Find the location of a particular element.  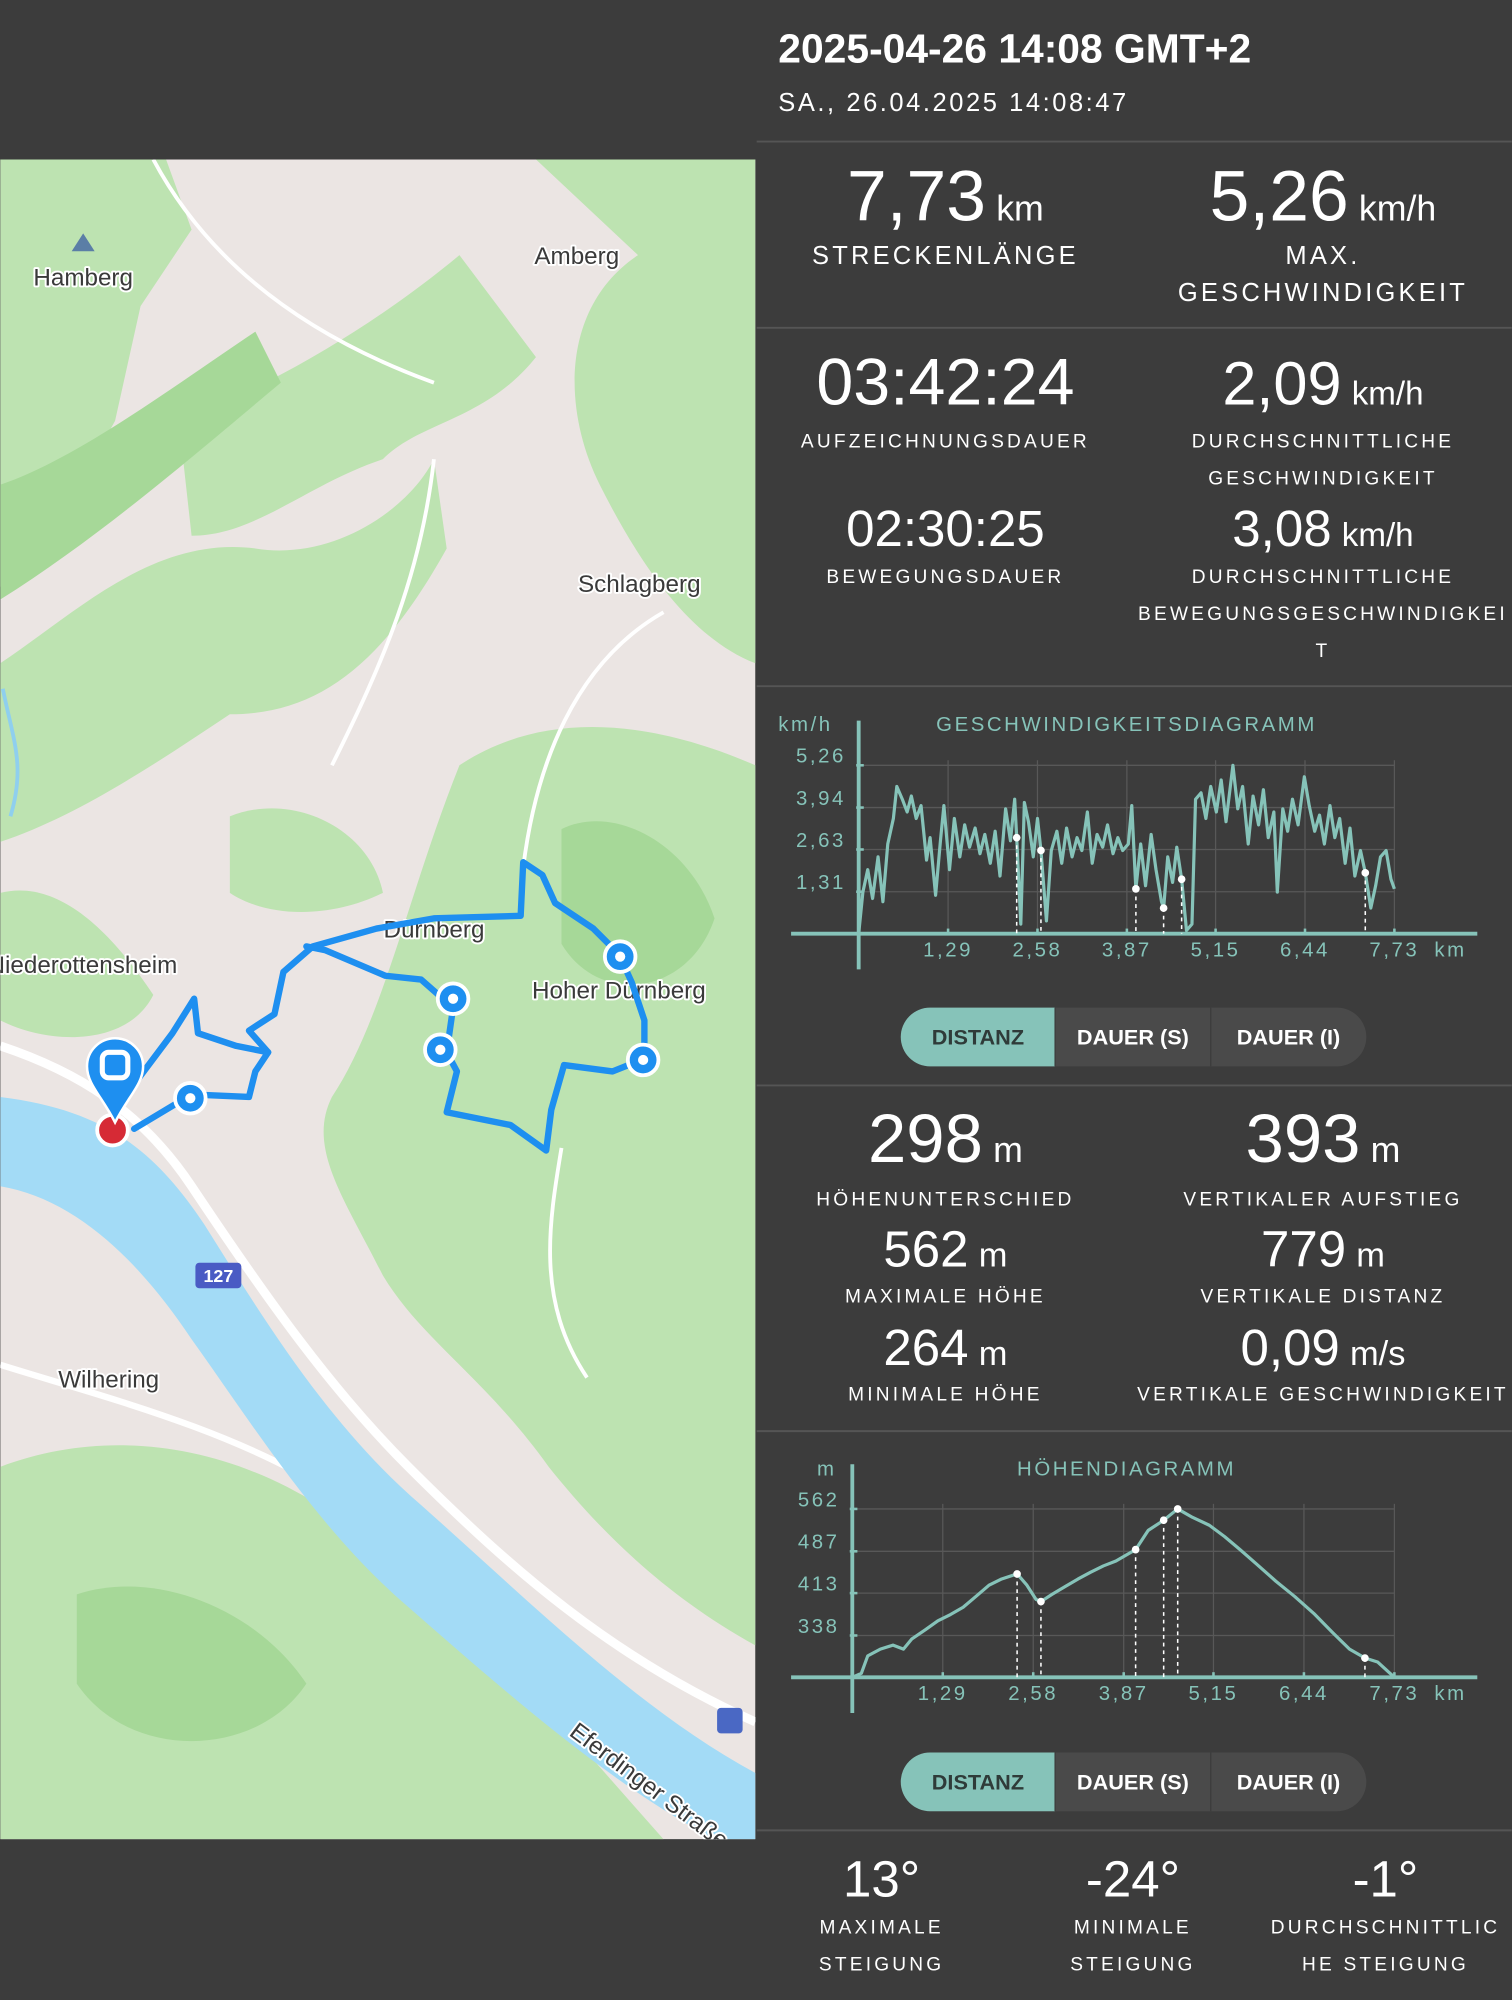

y-tick-label: 413 is located at coordinates (819, 1585).